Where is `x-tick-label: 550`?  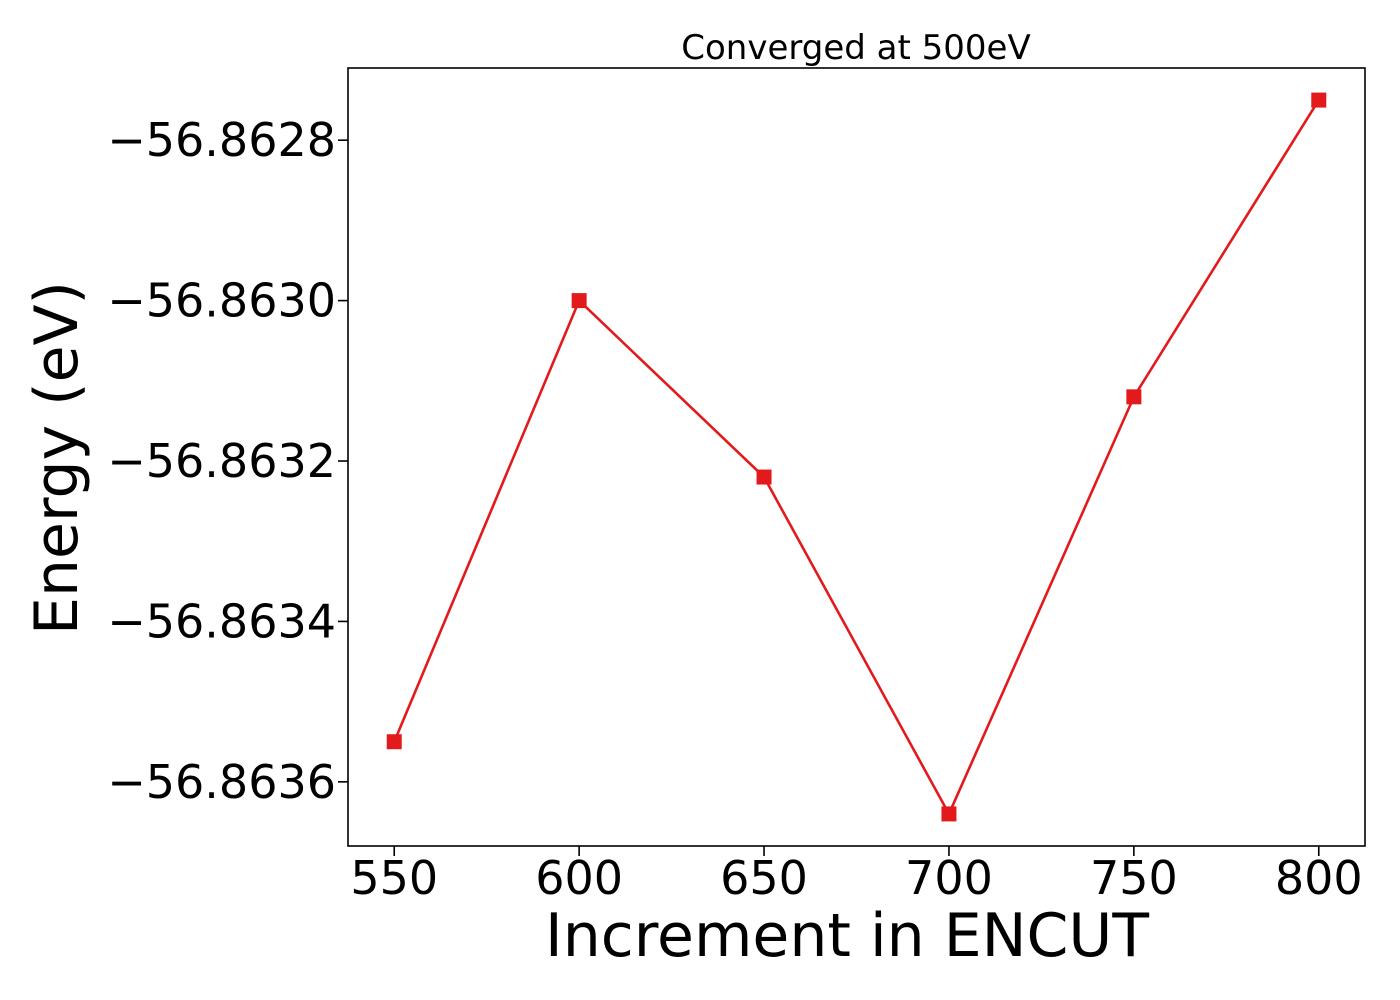
x-tick-label: 550 is located at coordinates (394, 878).